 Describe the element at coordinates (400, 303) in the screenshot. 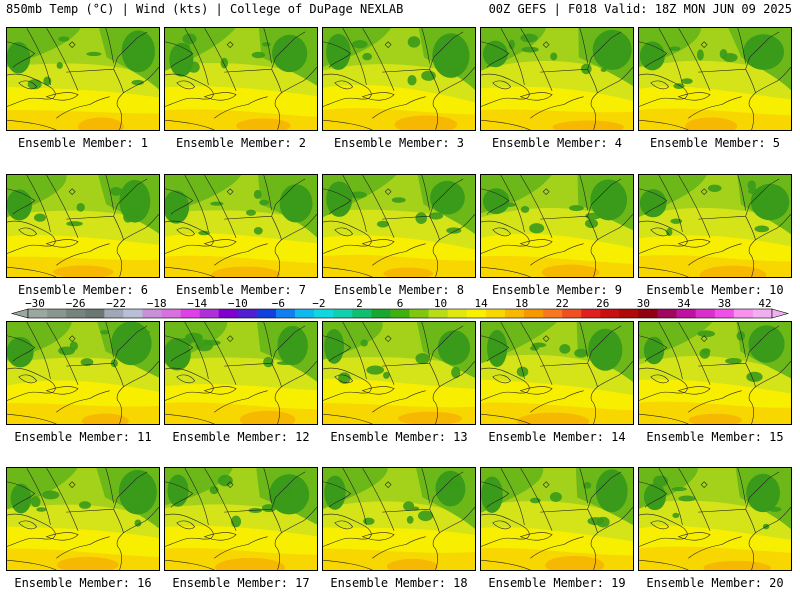

I see `colorbar-tick-label: 6` at that location.